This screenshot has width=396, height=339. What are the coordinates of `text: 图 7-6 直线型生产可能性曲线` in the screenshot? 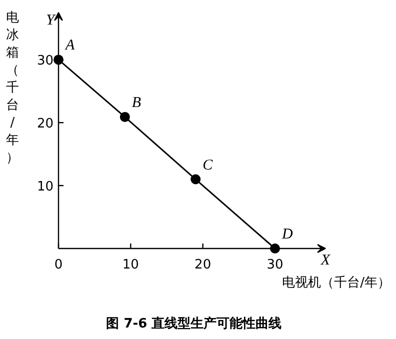 It's located at (194, 324).